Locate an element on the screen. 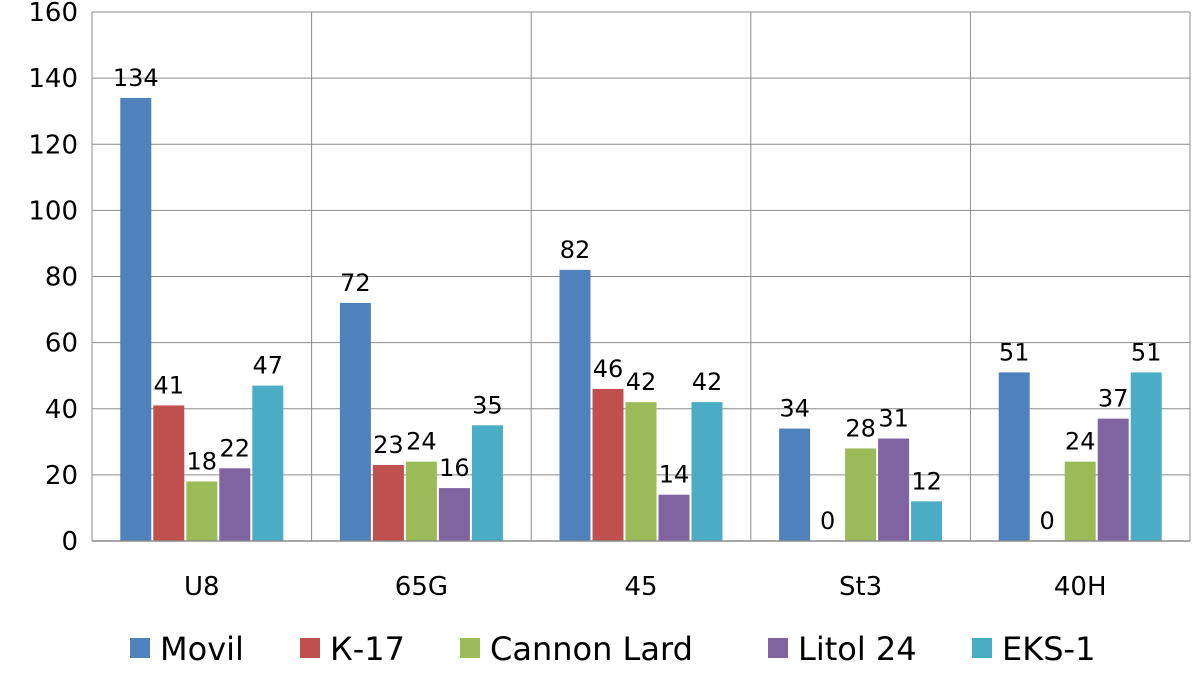 This screenshot has height=677, width=1200. bar-movil-40h is located at coordinates (1014, 456).